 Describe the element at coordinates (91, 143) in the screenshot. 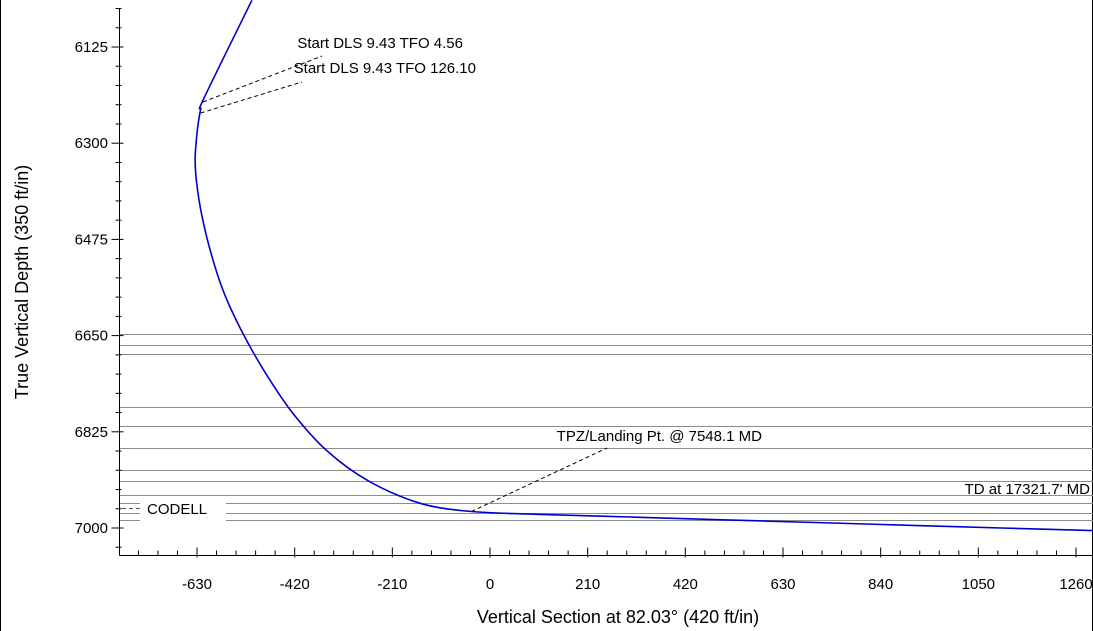

I see `y-tick-label: 6300` at that location.